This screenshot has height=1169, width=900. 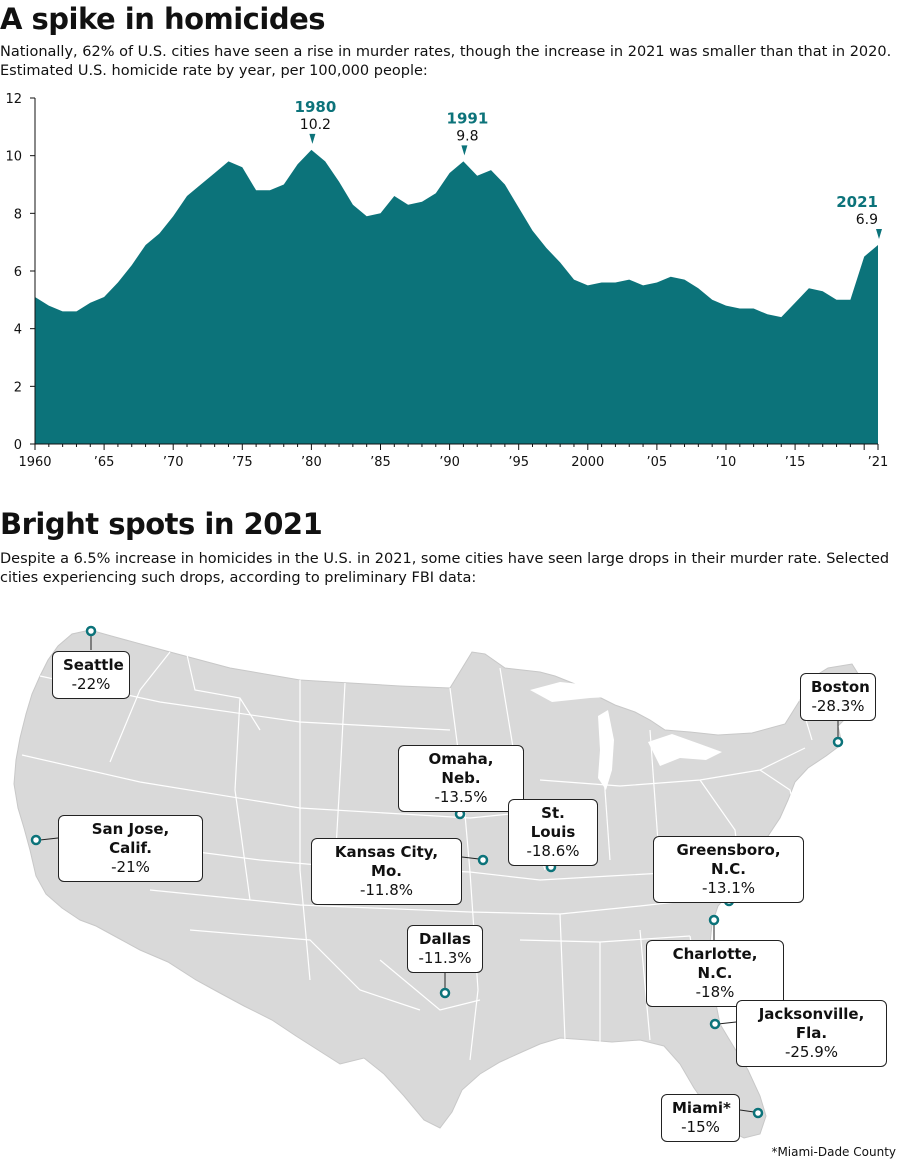 What do you see at coordinates (700, 1127) in the screenshot?
I see `city-change: -15%` at bounding box center [700, 1127].